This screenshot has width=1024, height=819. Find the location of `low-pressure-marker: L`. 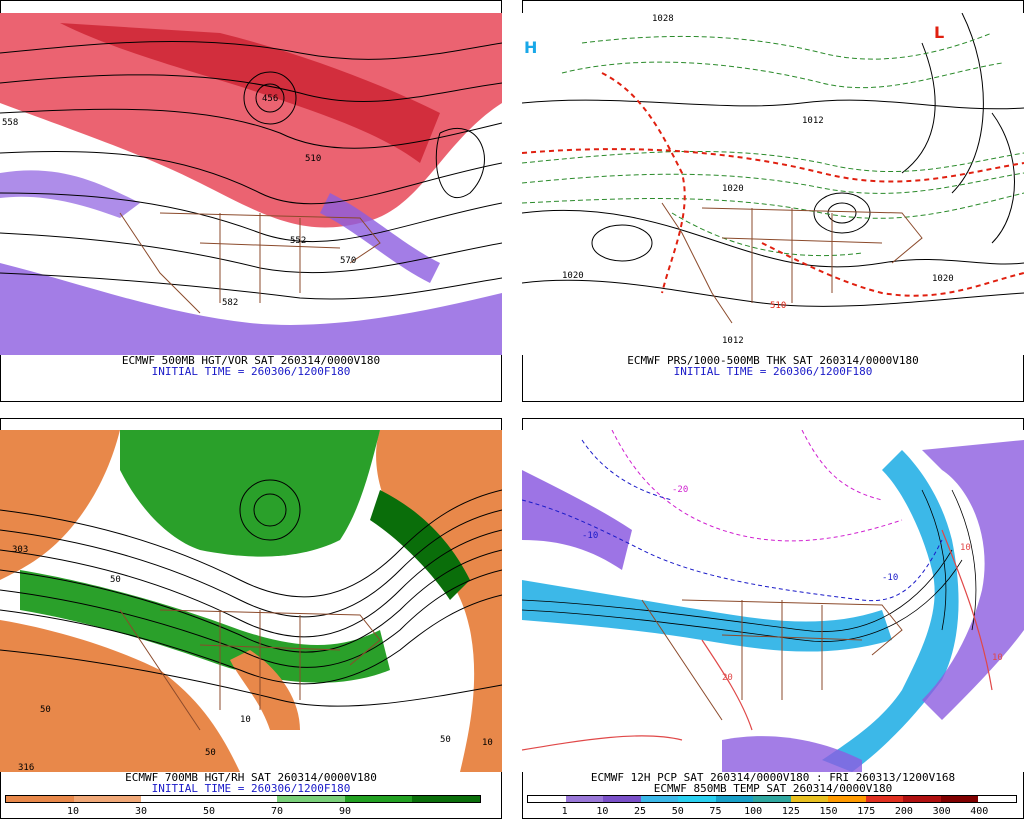

low-pressure-marker: L is located at coordinates (939, 32).